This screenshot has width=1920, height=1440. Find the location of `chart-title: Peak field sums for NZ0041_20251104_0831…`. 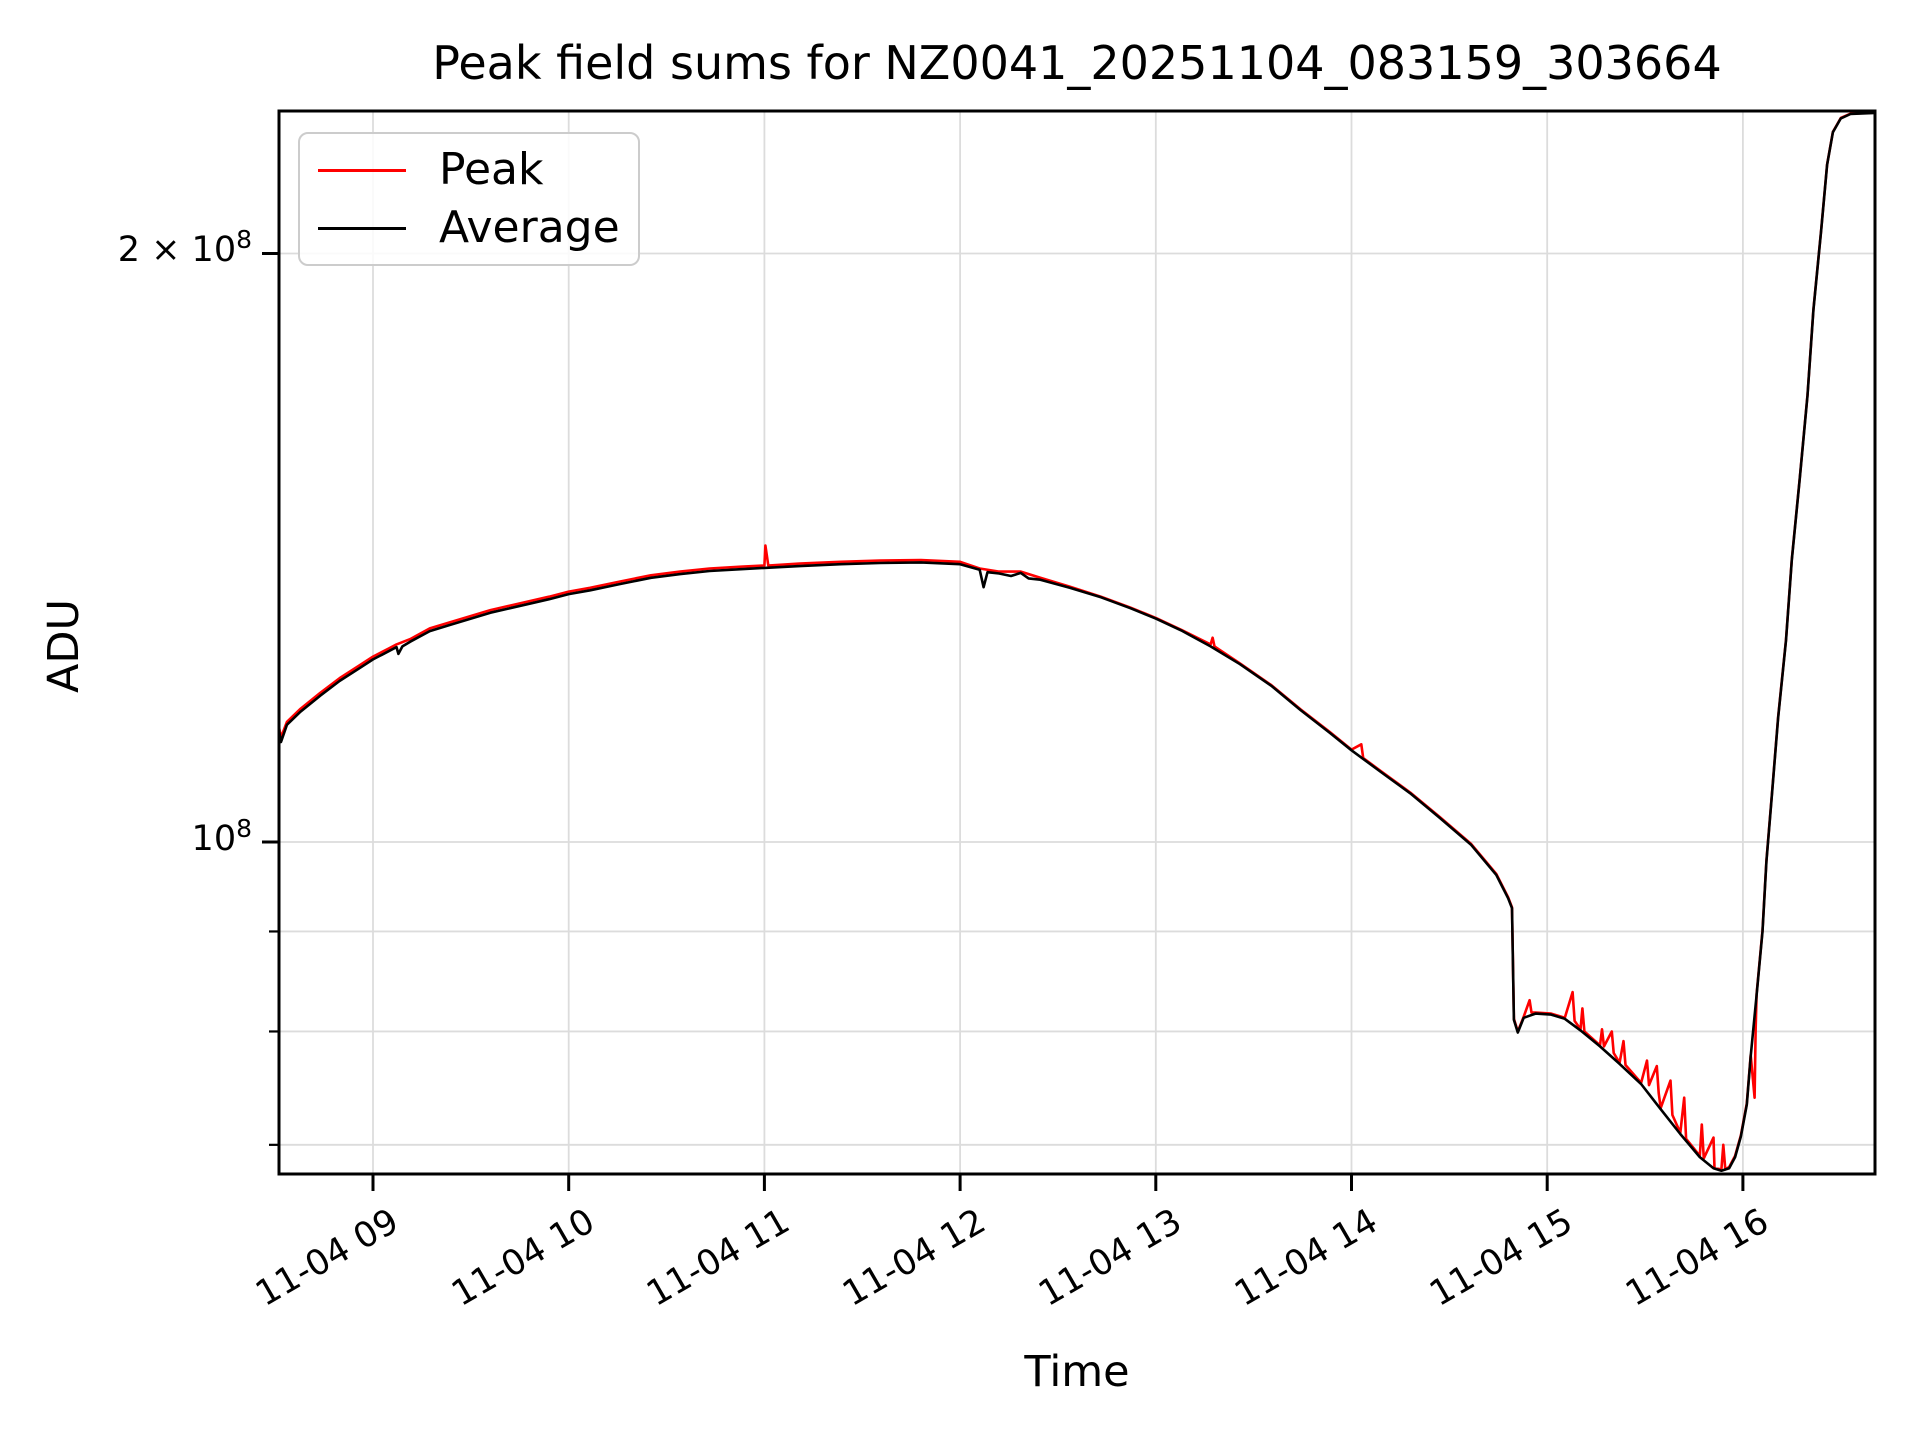

chart-title: Peak field sums for NZ0041_20251104_0831… is located at coordinates (1077, 63).